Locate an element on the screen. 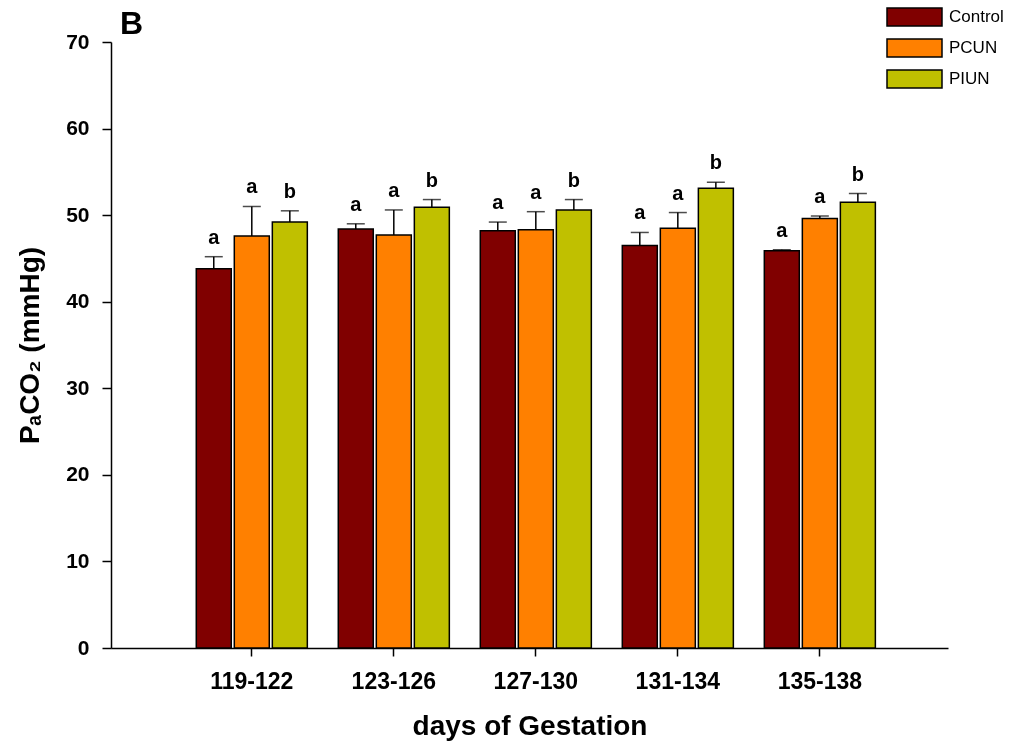  y-tick-label: 20 is located at coordinates (78, 474).